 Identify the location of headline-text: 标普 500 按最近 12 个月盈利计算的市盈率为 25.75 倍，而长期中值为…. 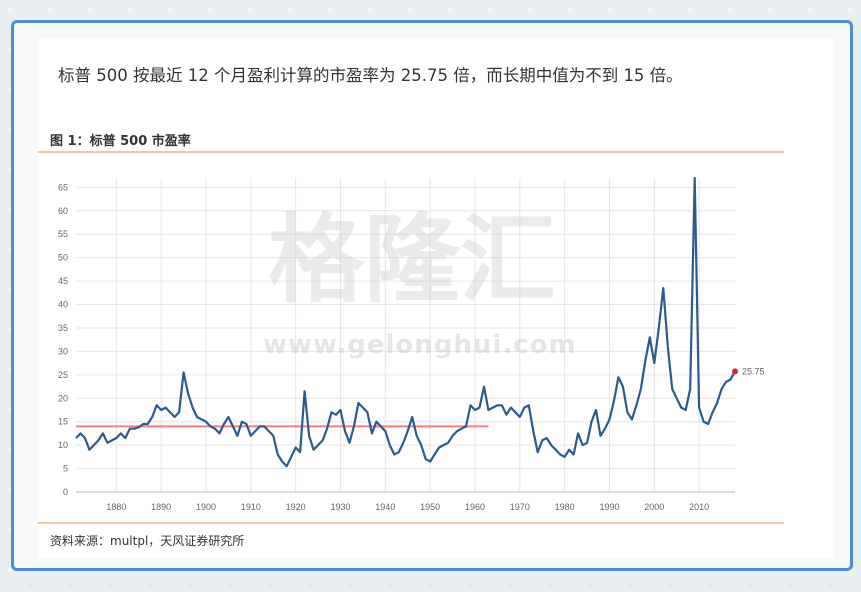
(370, 75).